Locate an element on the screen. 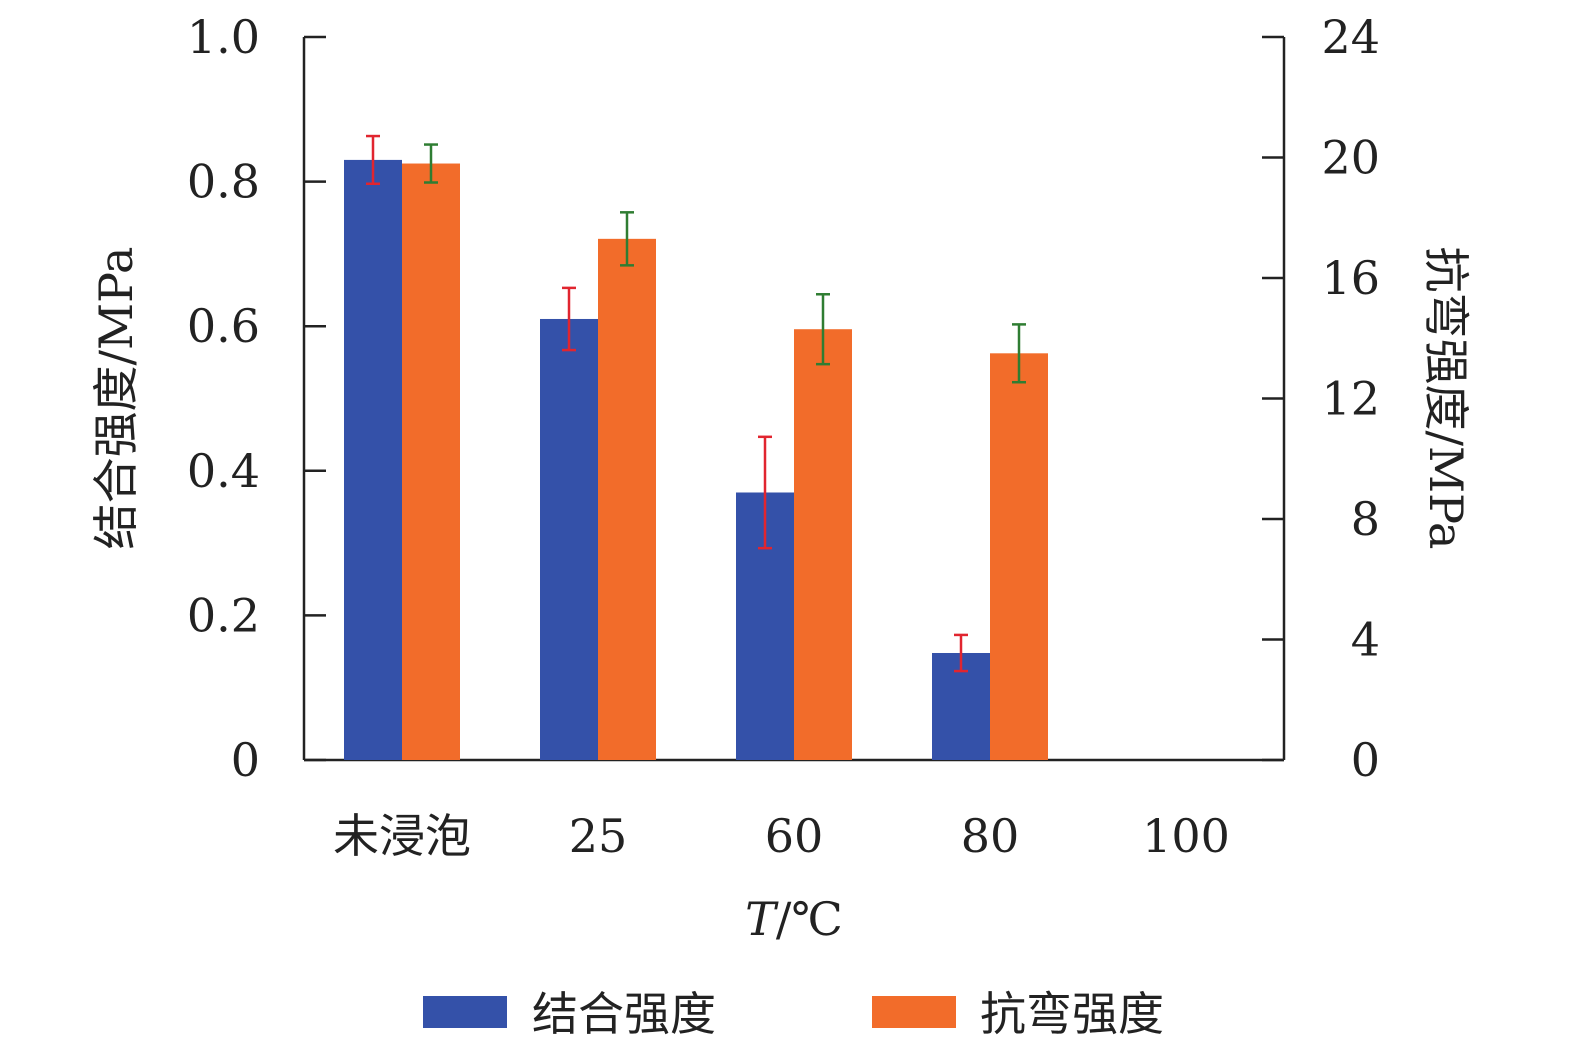 This screenshot has width=1575, height=1053. y2-tick-label: 4 is located at coordinates (1365, 640).